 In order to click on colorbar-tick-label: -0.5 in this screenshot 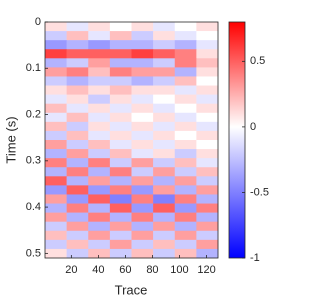, I will do `click(259, 192)`.